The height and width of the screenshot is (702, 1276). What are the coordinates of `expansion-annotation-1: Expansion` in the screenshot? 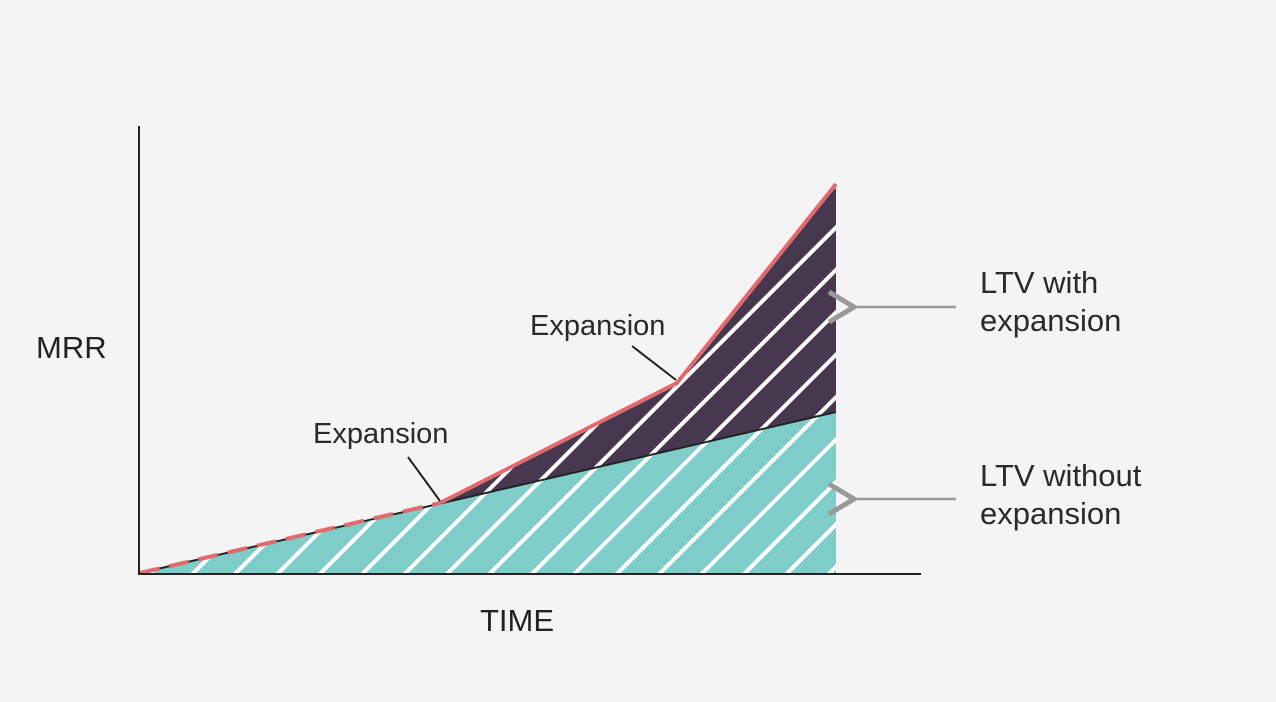 It's located at (381, 434).